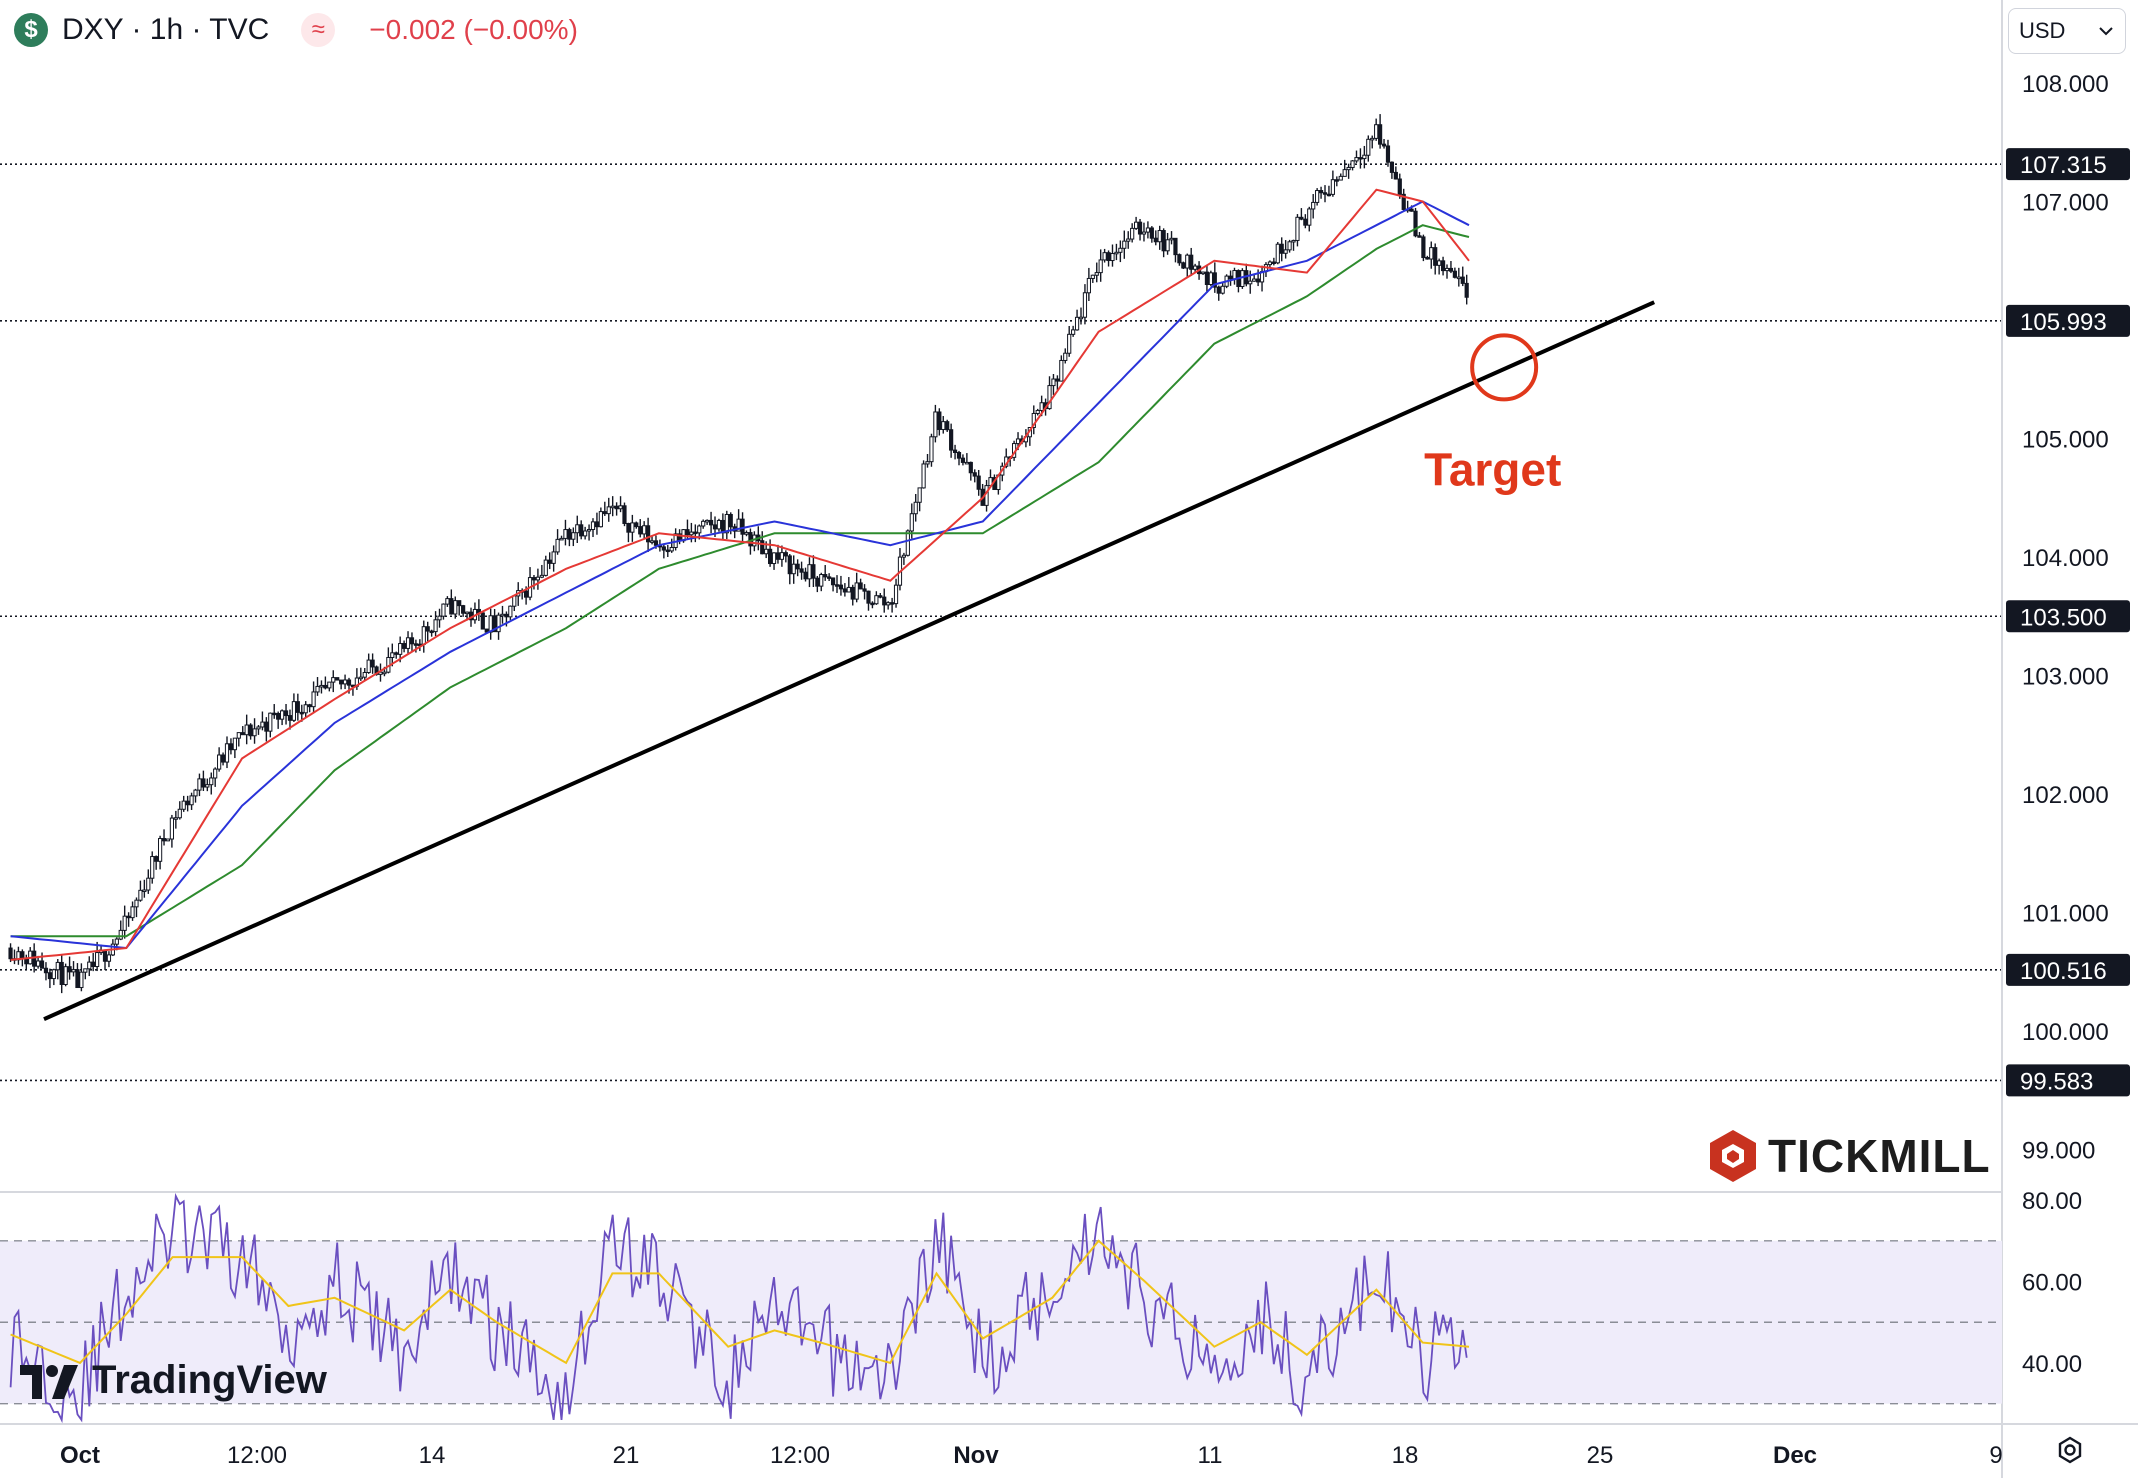 The width and height of the screenshot is (2138, 1478). I want to click on price-tick-label: 104.000, so click(2065, 558).